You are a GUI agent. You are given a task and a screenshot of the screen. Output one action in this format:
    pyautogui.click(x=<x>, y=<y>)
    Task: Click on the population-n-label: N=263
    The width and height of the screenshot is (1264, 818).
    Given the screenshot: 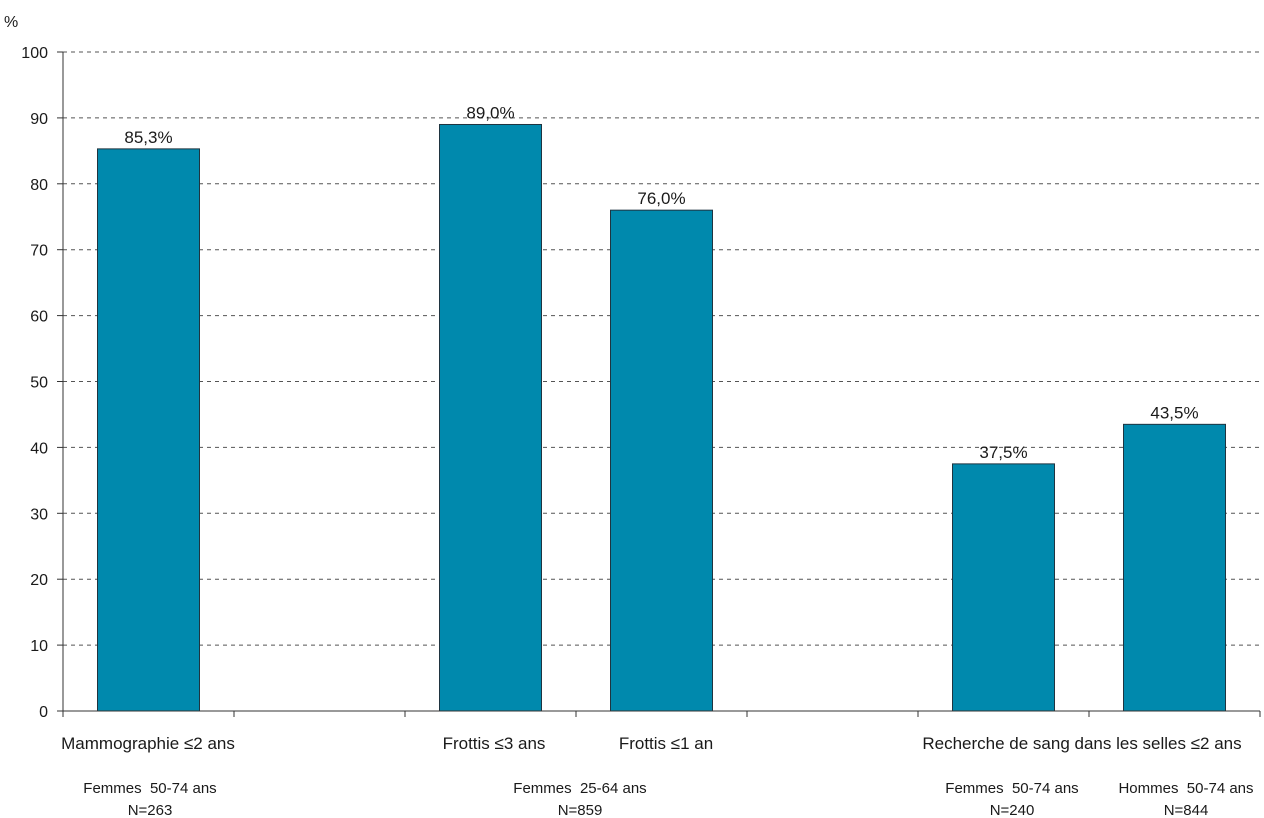 What is the action you would take?
    pyautogui.click(x=150, y=810)
    